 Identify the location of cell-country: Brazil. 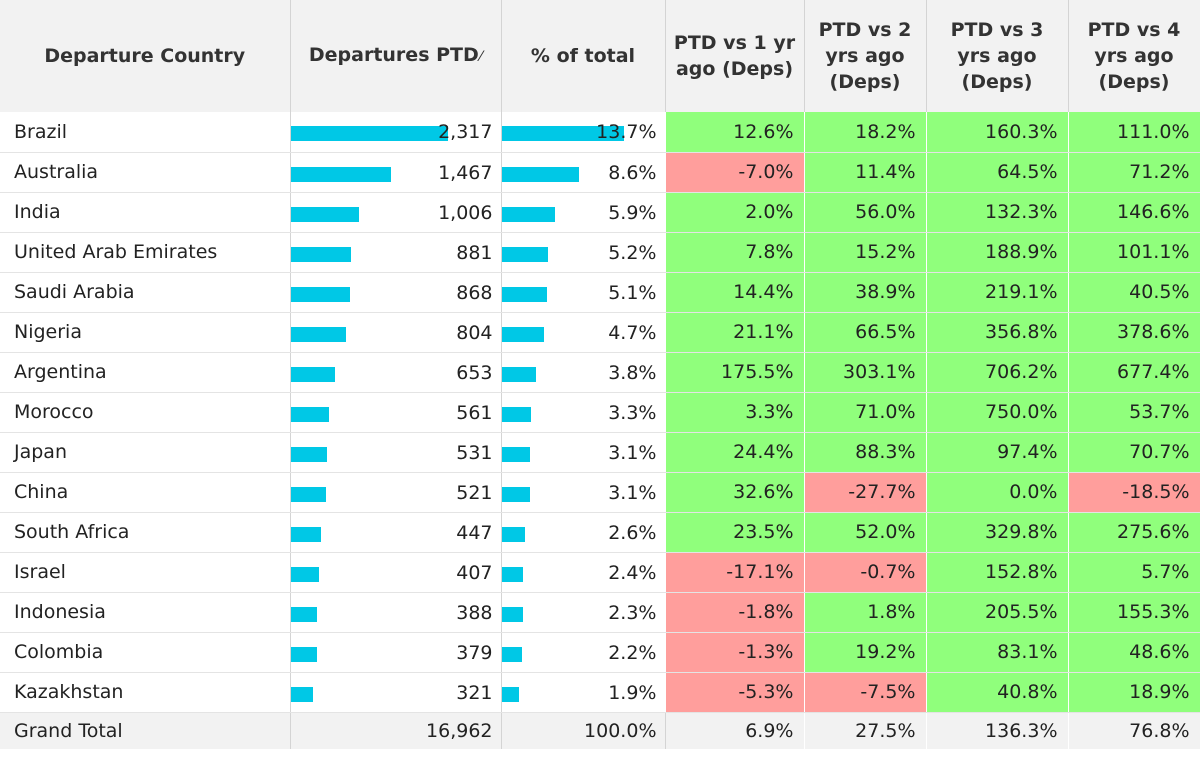
(145, 132).